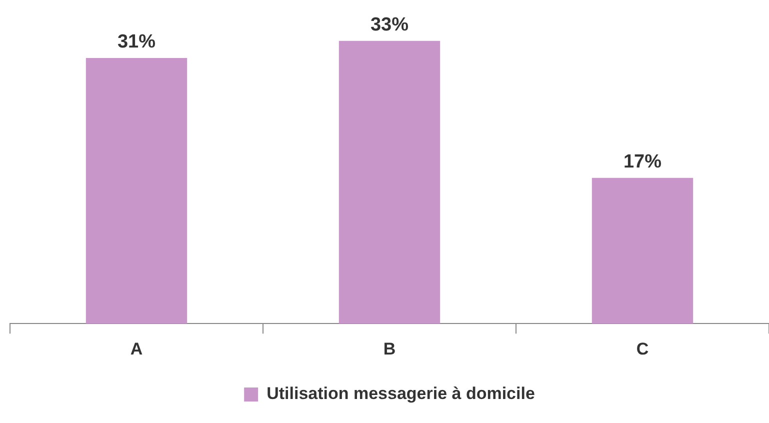 This screenshot has width=769, height=423. What do you see at coordinates (136, 42) in the screenshot?
I see `data-label: 31%` at bounding box center [136, 42].